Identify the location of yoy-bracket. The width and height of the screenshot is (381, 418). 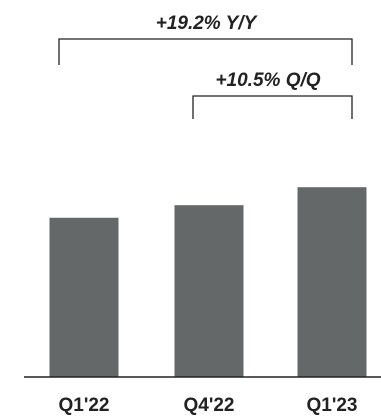
(205, 51).